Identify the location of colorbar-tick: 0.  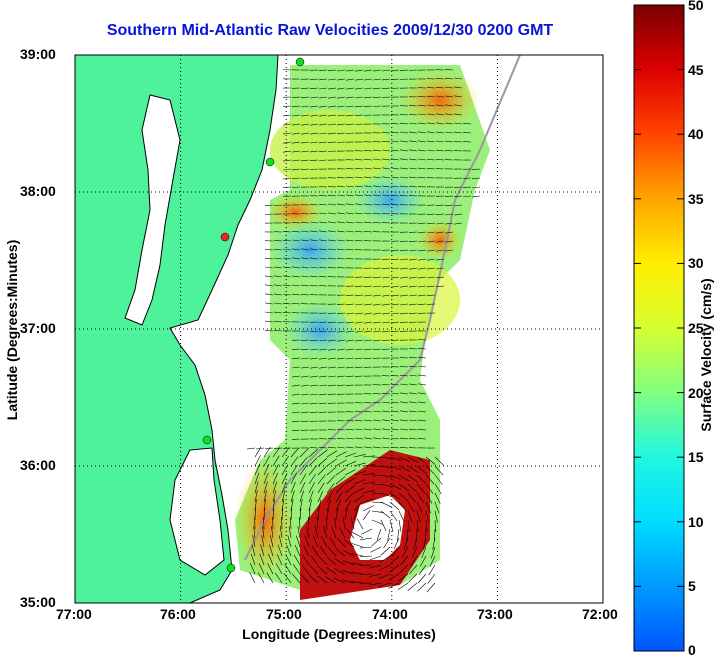
(692, 650).